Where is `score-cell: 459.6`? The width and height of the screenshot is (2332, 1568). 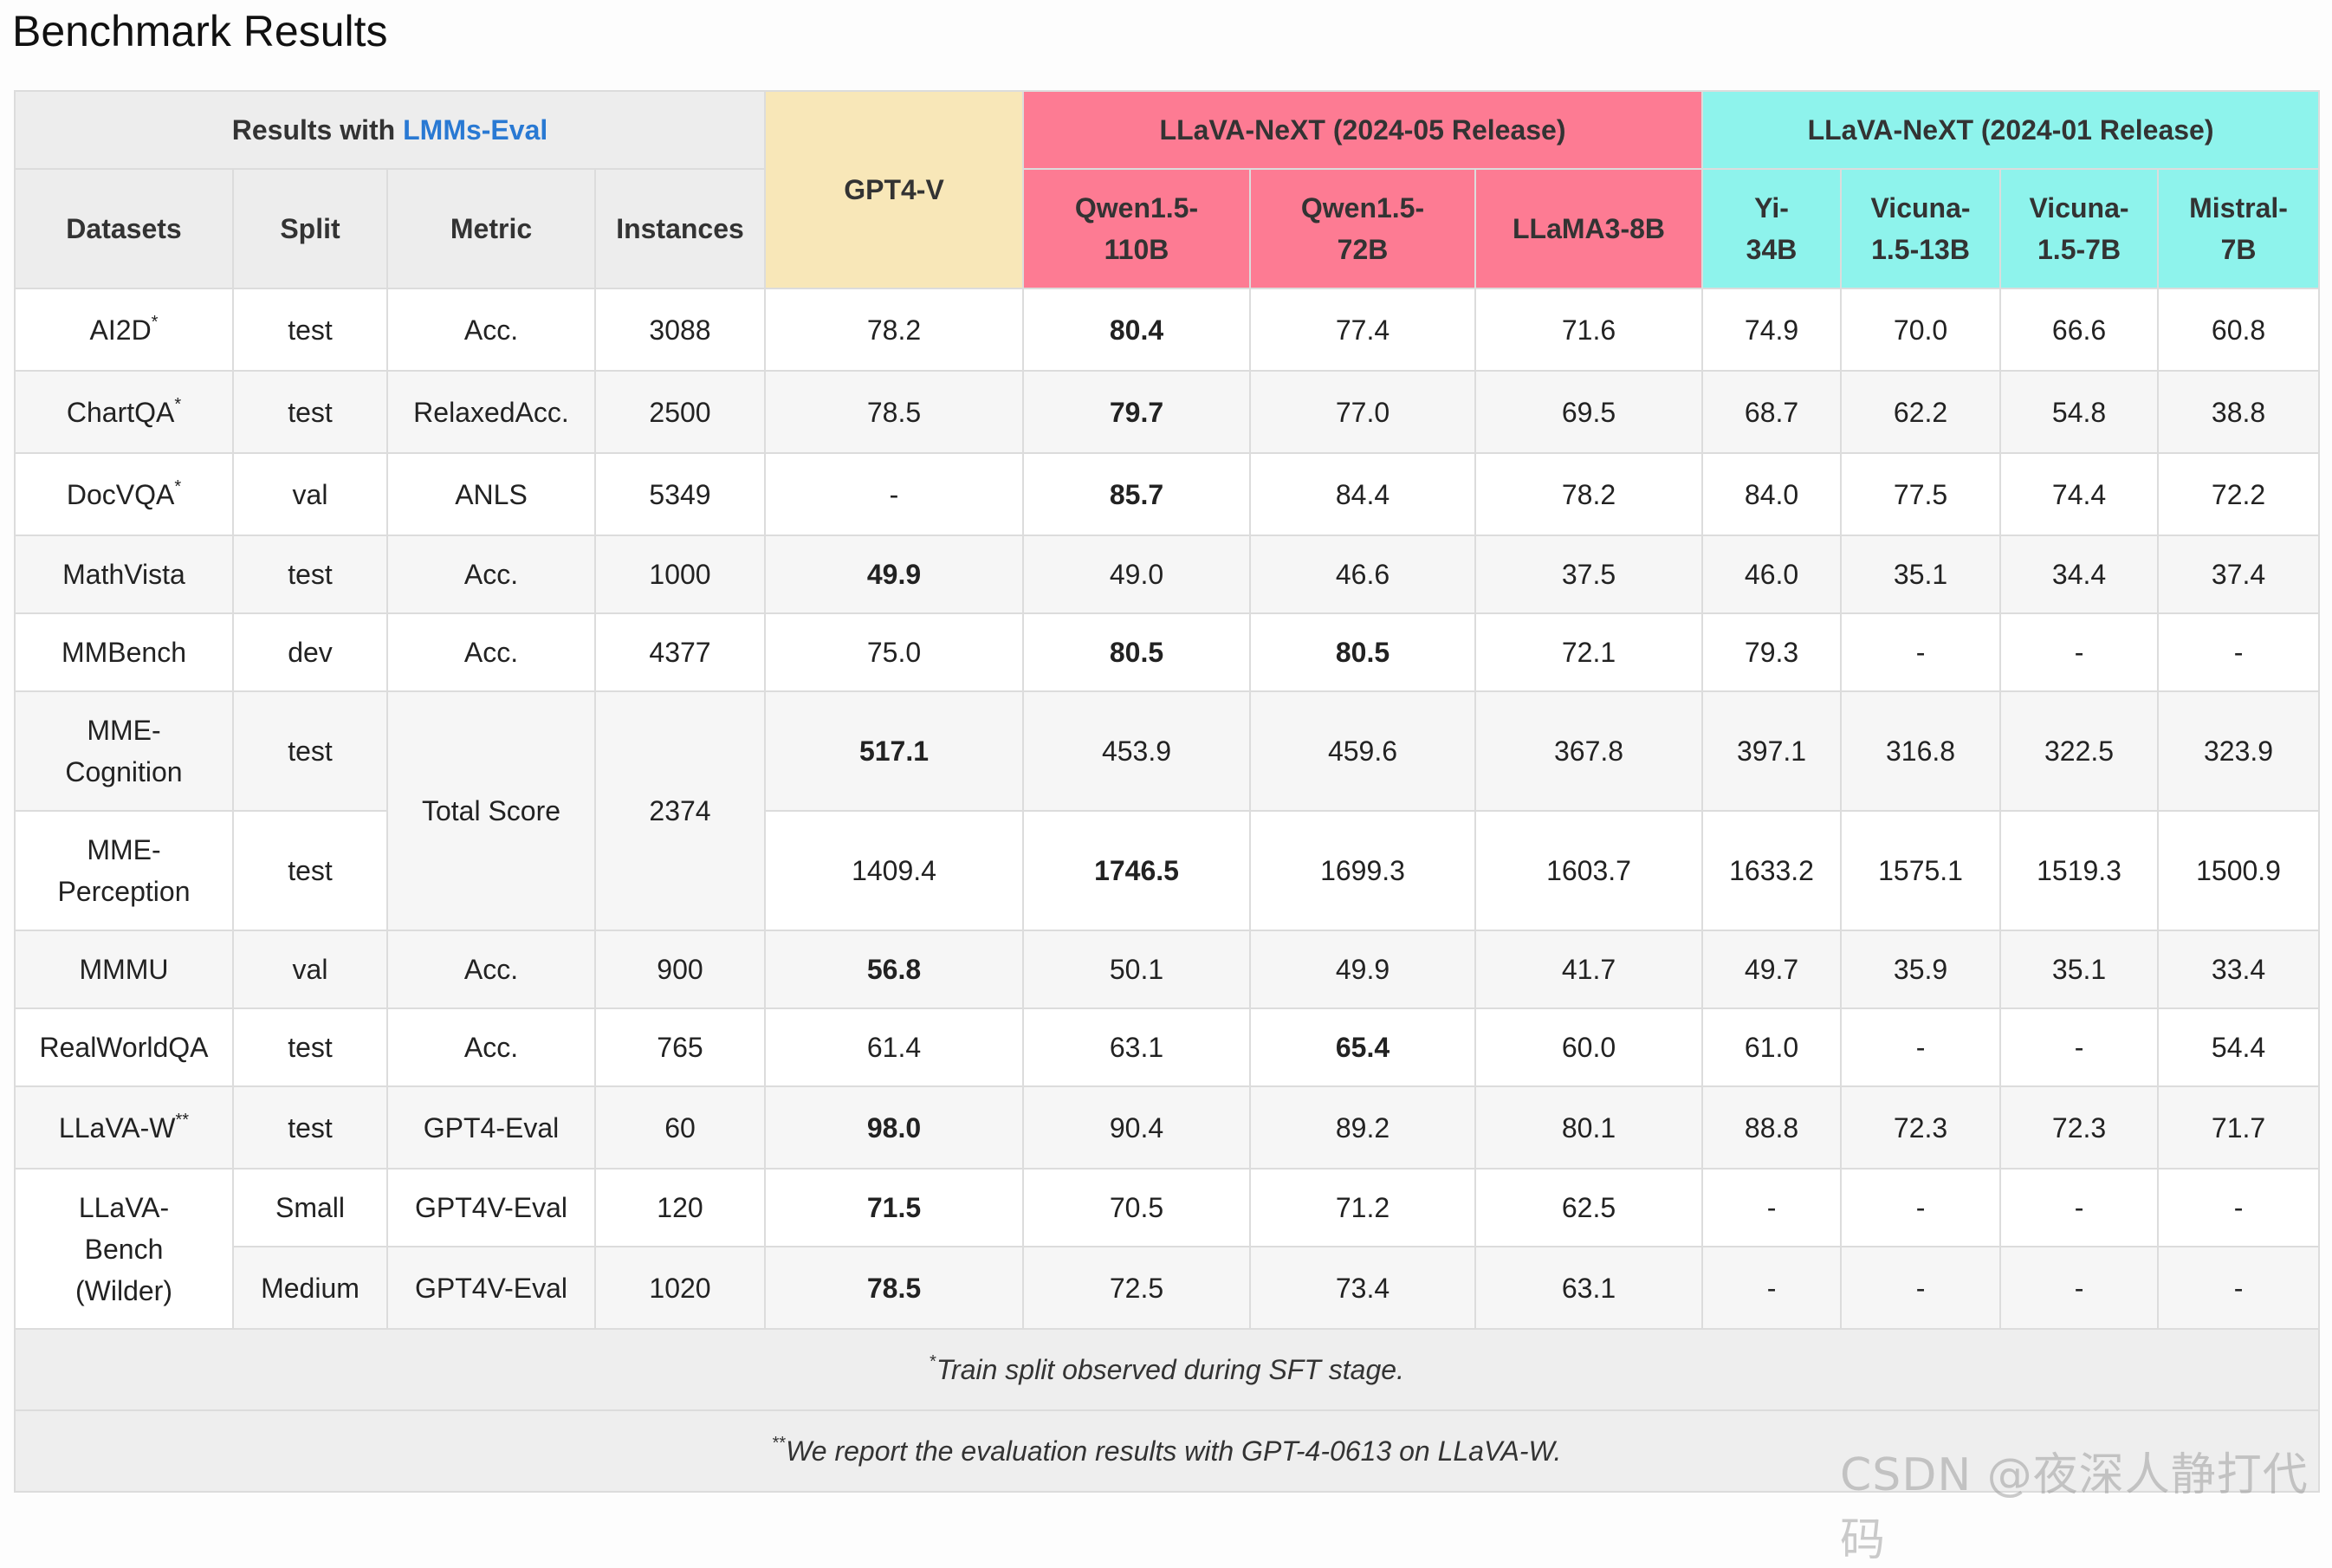 score-cell: 459.6 is located at coordinates (1362, 751).